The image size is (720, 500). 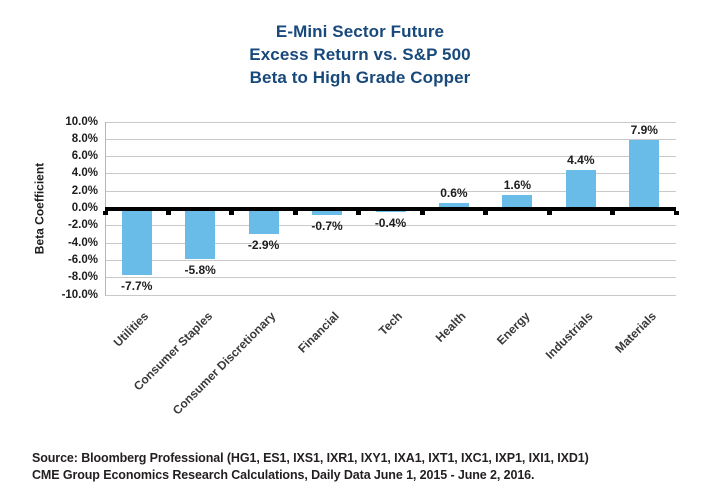 What do you see at coordinates (644, 130) in the screenshot?
I see `bar-value-label: 7.9%` at bounding box center [644, 130].